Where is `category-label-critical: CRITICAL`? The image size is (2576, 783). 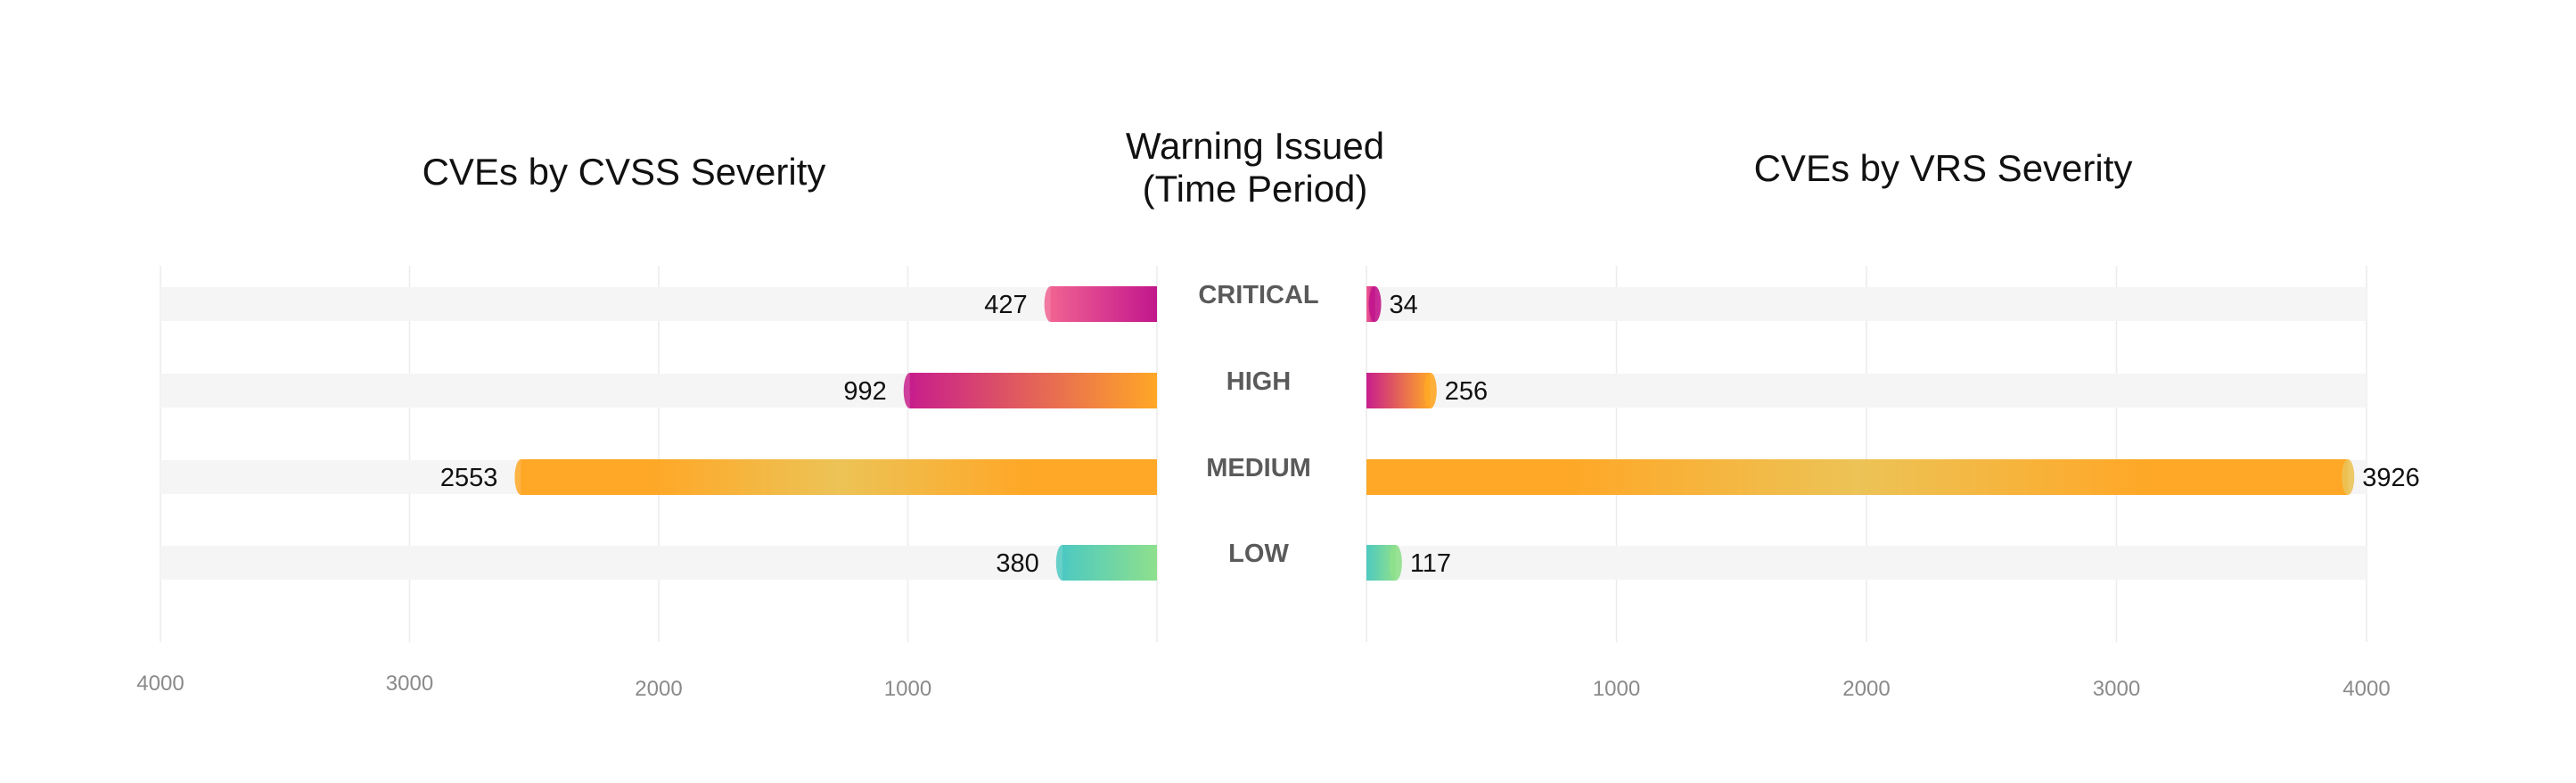
category-label-critical: CRITICAL is located at coordinates (1258, 295).